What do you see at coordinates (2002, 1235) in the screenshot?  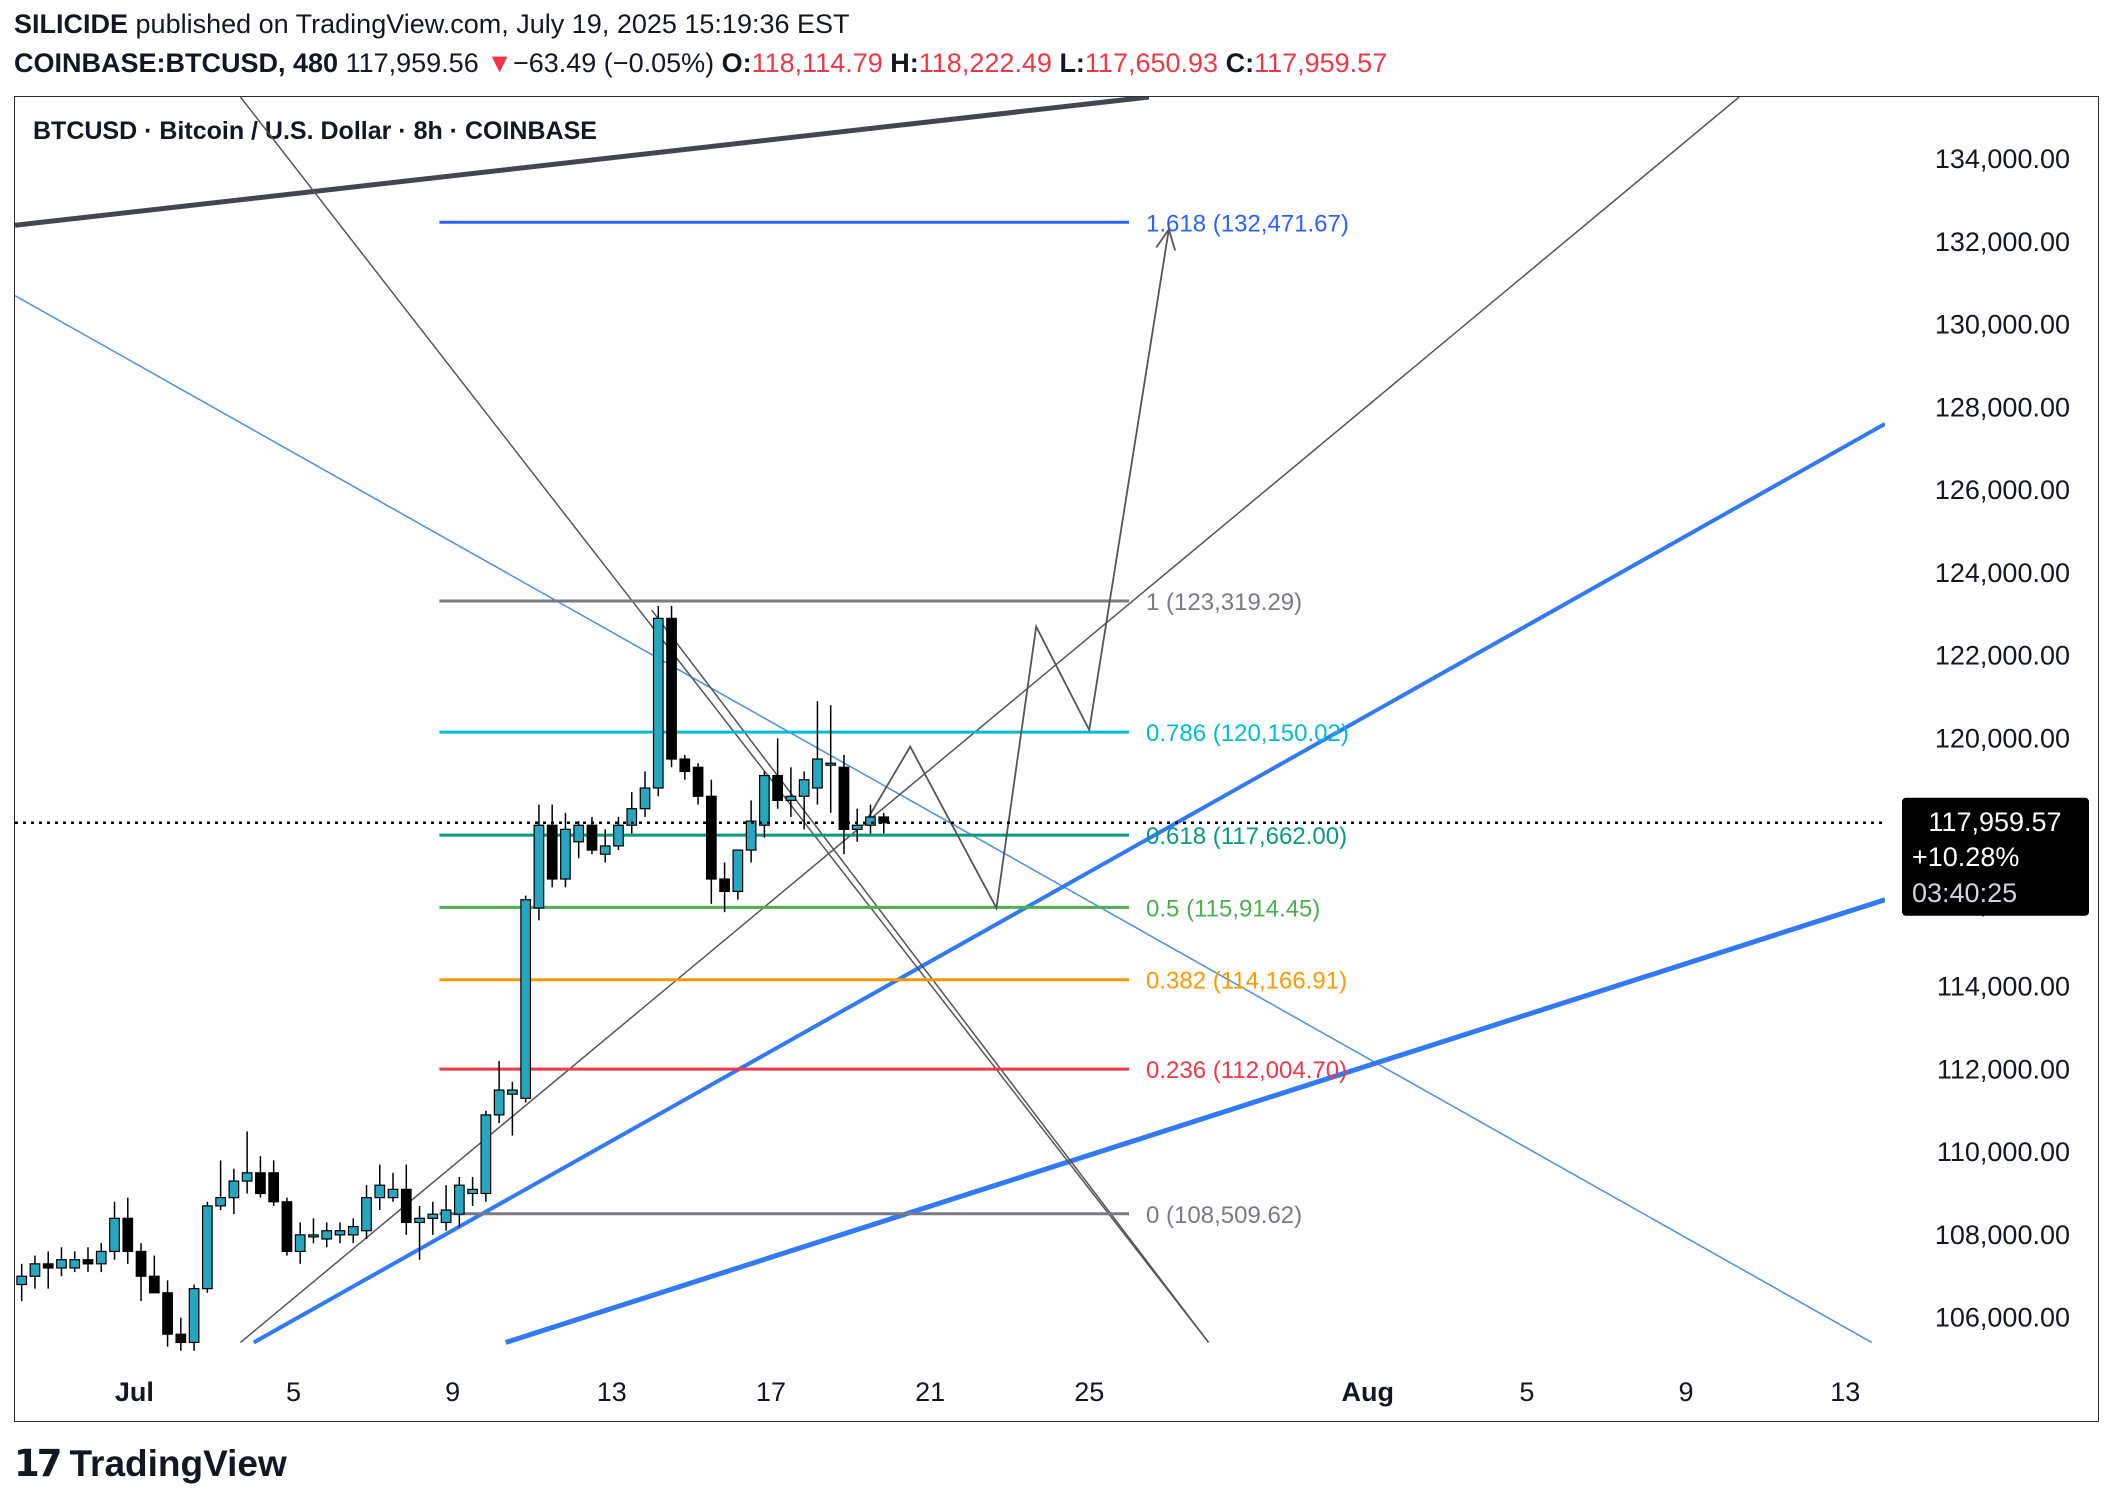 I see `y-axis-tick-label: 108,000.00` at bounding box center [2002, 1235].